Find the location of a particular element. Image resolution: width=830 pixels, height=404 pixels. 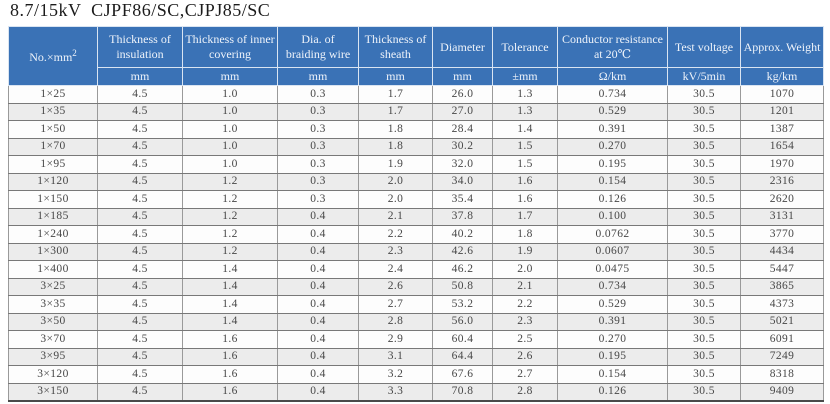

cell: 60.4 is located at coordinates (462, 339).